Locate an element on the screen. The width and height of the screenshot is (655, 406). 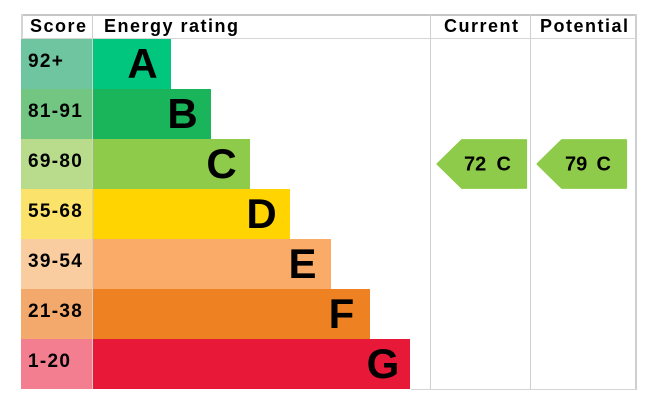
svg-text: 79 is located at coordinates (576, 165).